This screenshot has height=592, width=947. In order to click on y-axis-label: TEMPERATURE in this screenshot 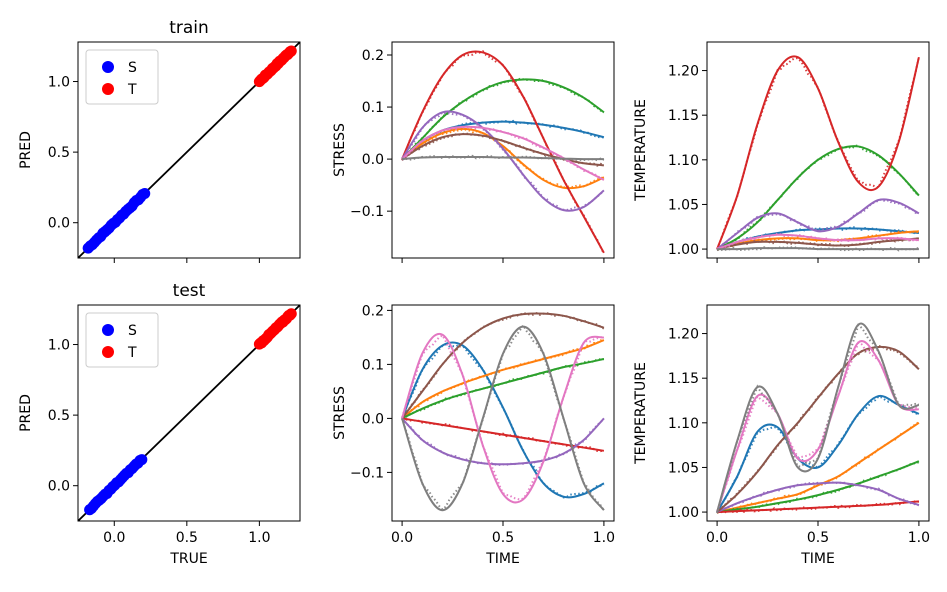, I will do `click(641, 413)`.